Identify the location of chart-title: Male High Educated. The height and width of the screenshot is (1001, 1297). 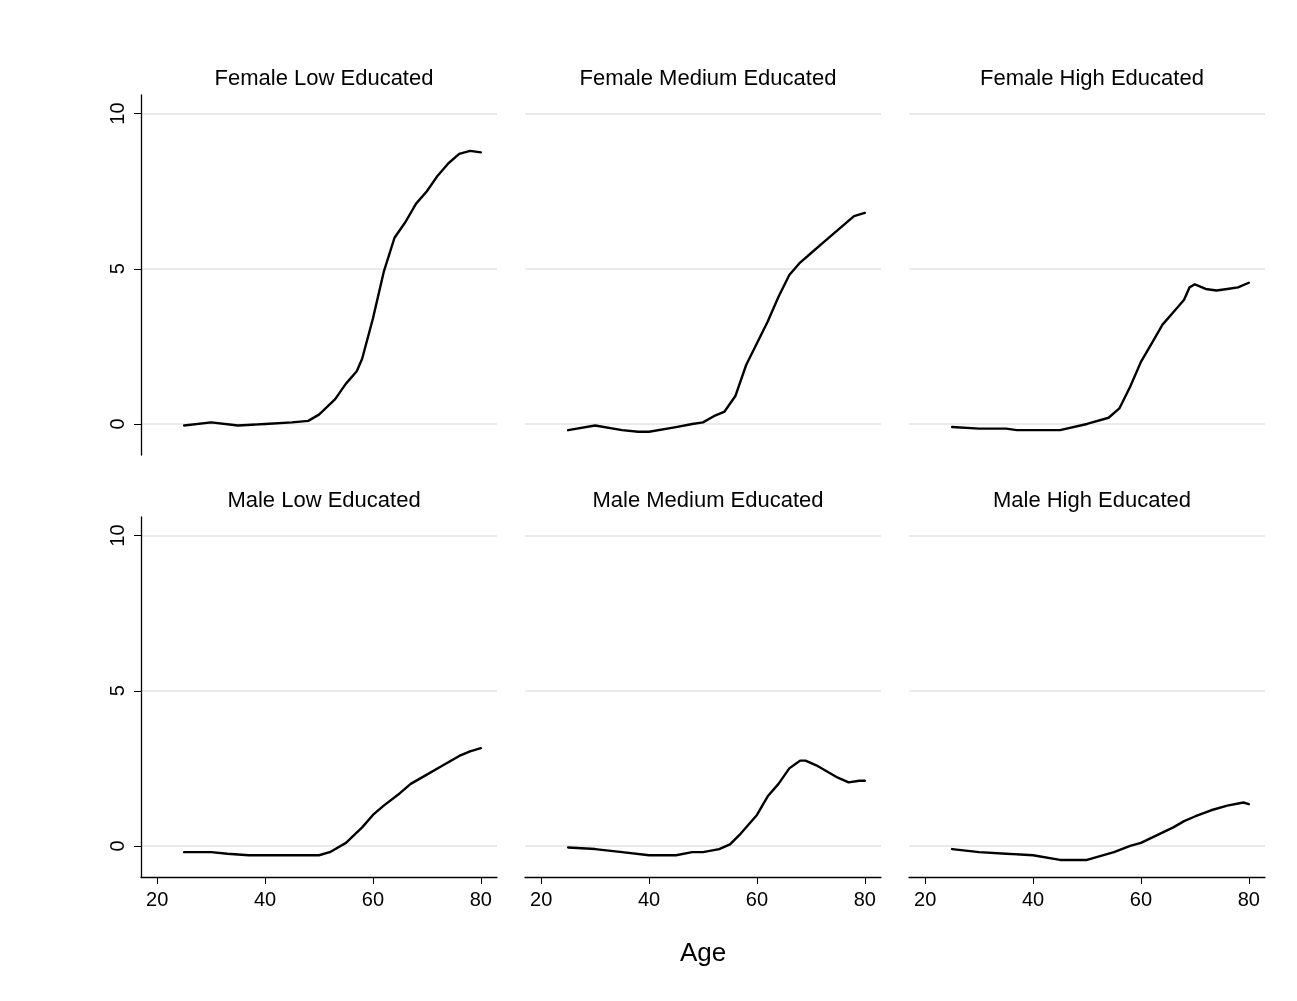
(1092, 499).